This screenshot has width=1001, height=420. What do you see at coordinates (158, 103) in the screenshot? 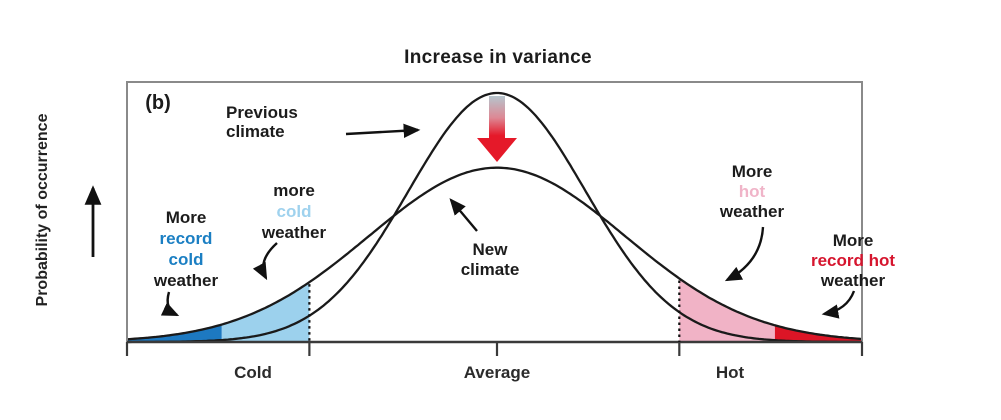
I see `panel-label: (b)` at bounding box center [158, 103].